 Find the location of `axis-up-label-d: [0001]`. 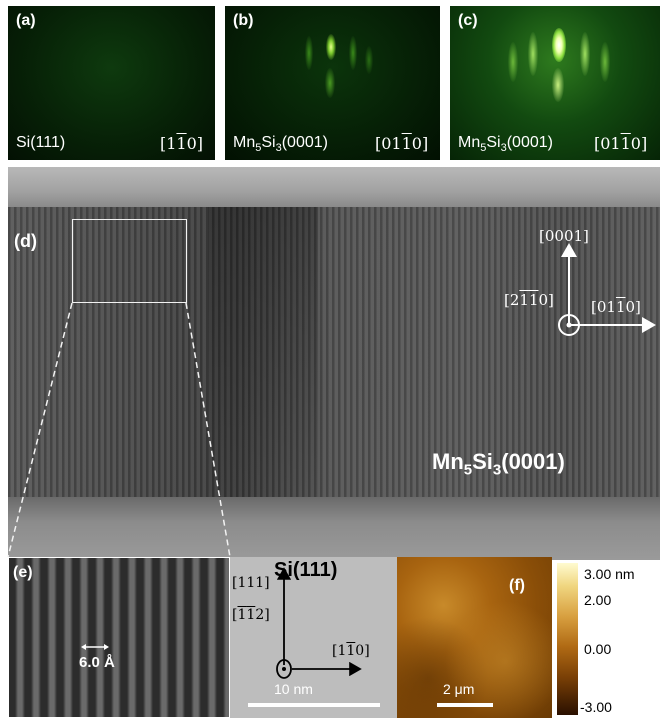

axis-up-label-d: [0001] is located at coordinates (564, 236).